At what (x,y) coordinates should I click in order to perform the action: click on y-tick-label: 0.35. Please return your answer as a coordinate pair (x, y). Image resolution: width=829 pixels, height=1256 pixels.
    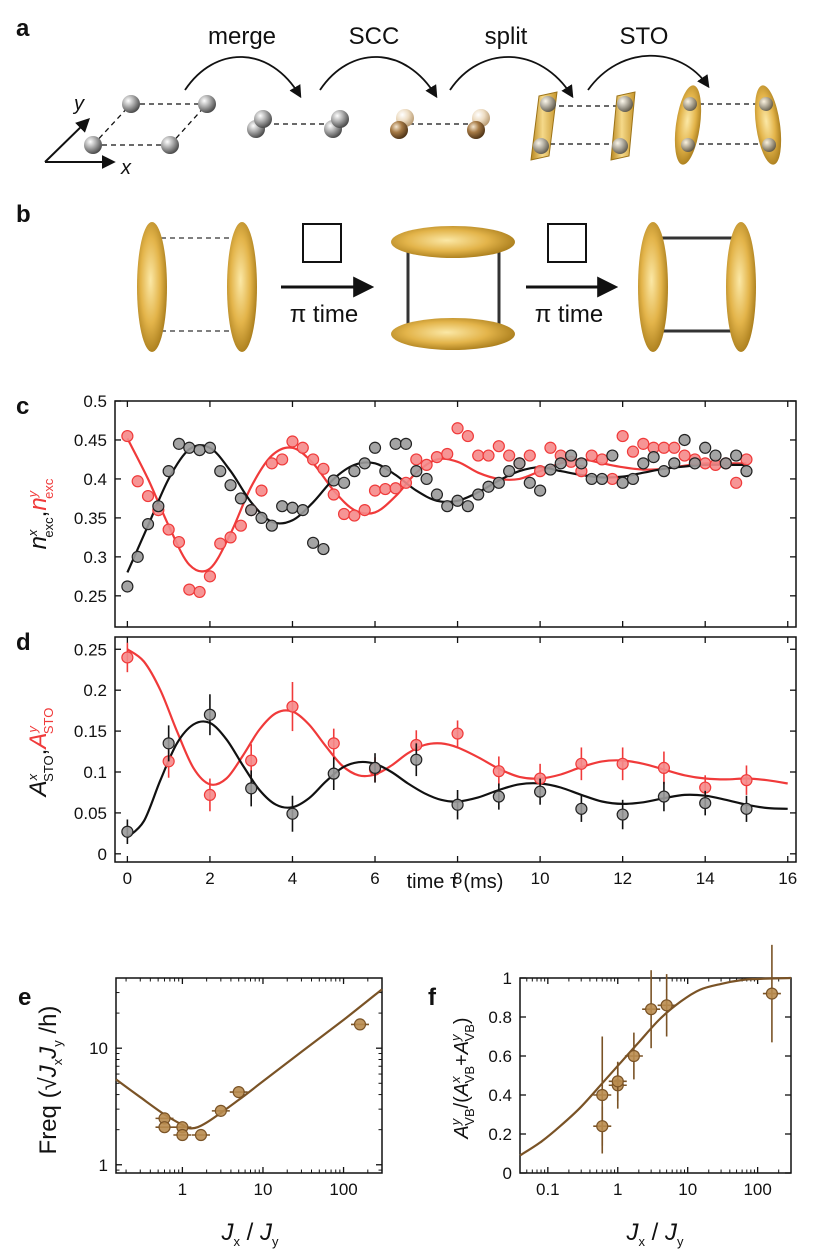
    Looking at the image, I should click on (90, 518).